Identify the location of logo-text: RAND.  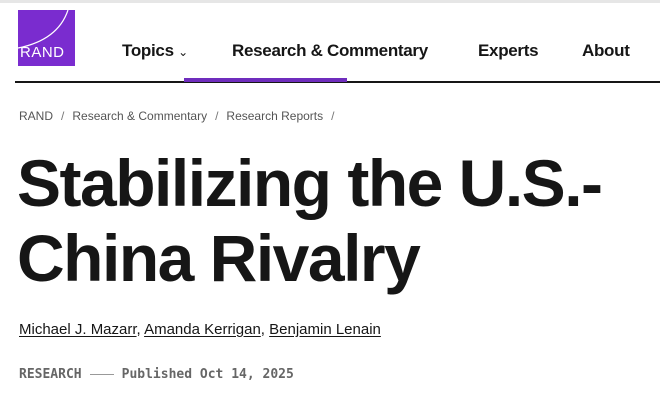
(42, 52).